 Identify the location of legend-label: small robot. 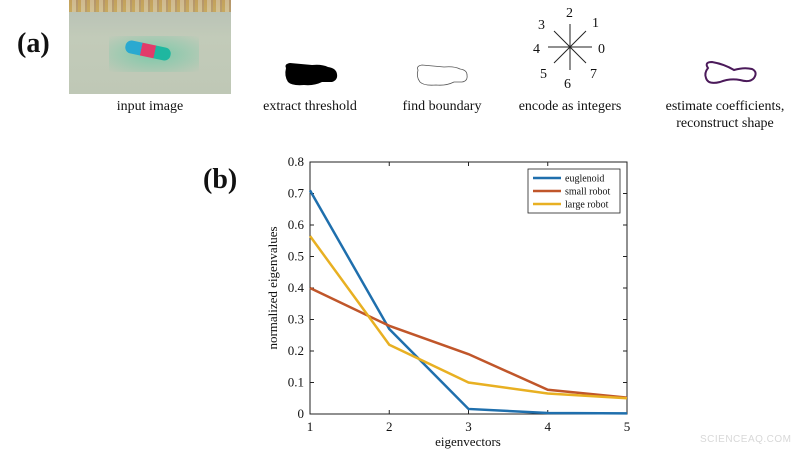
(587, 192).